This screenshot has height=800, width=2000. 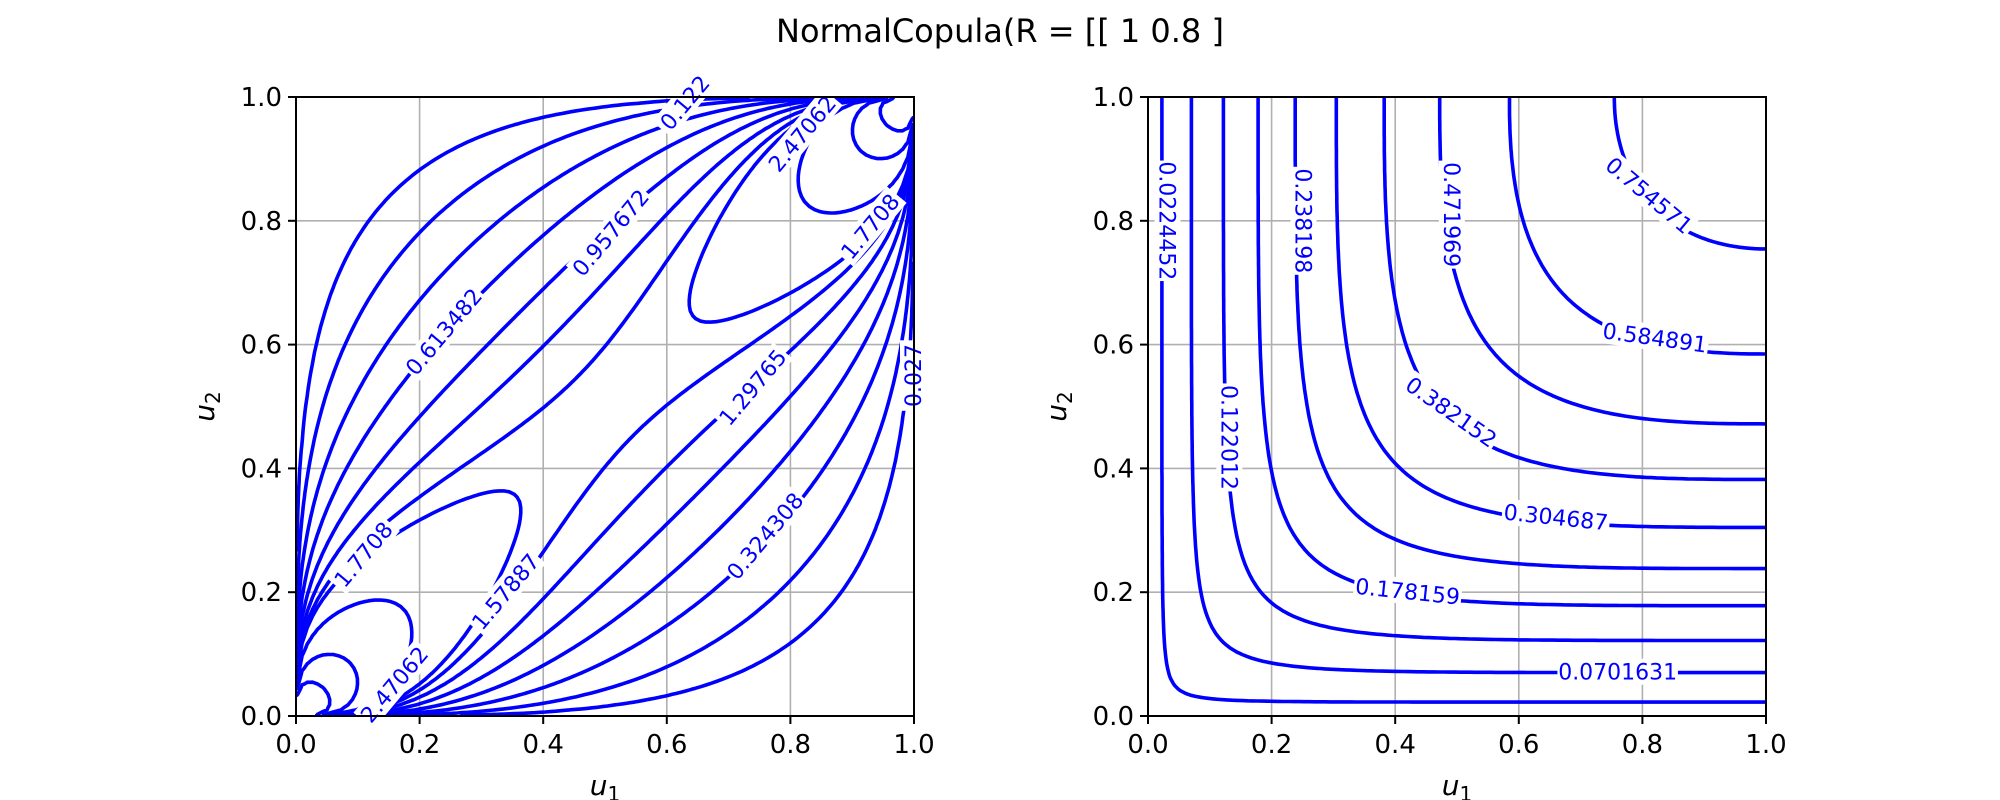 I want to click on contour-label-text: 0.0224452, so click(x=1166, y=220).